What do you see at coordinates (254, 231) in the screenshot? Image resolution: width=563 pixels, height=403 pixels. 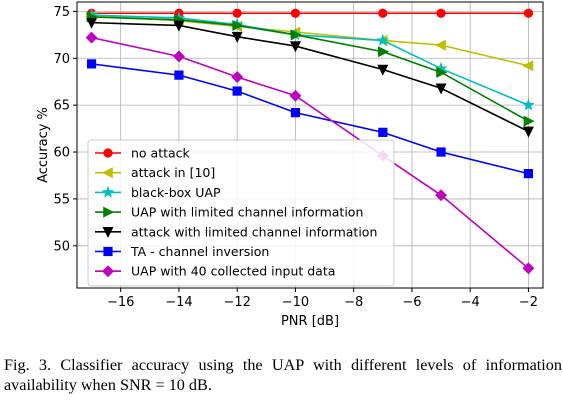 I see `legend-label: attack with limited channel information` at bounding box center [254, 231].